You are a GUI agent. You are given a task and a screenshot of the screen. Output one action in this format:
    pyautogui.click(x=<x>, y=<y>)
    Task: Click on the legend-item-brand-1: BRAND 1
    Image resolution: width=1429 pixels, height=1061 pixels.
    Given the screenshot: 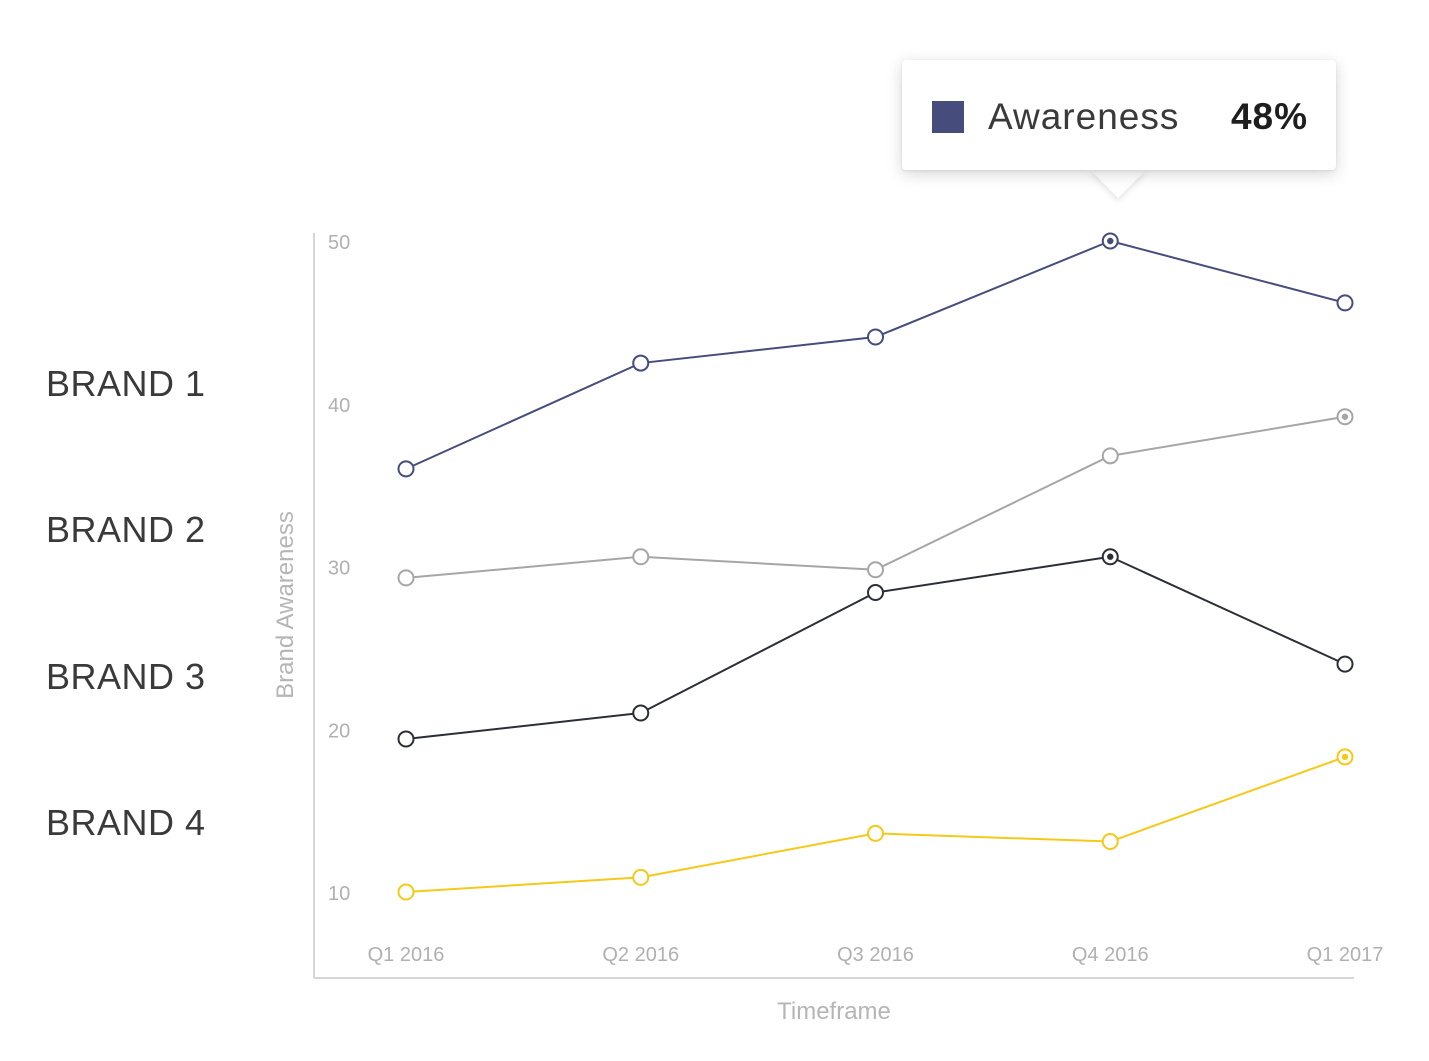 What is the action you would take?
    pyautogui.click(x=126, y=383)
    